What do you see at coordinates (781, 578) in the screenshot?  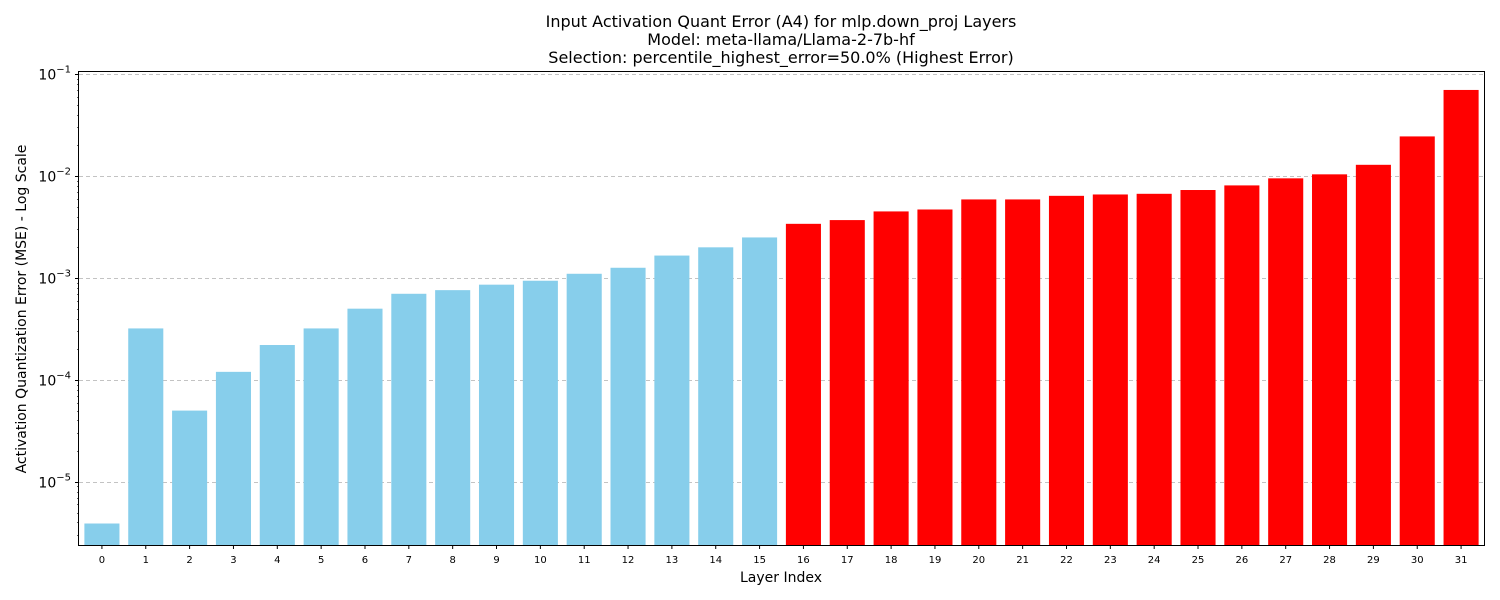 I see `x-axis-label: Layer Index` at bounding box center [781, 578].